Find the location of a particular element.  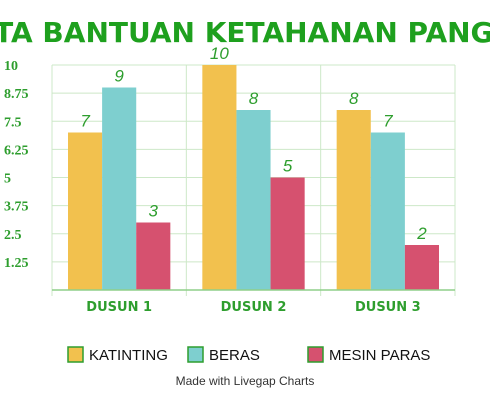

footer-credit: Made with Livegap Charts is located at coordinates (245, 381).